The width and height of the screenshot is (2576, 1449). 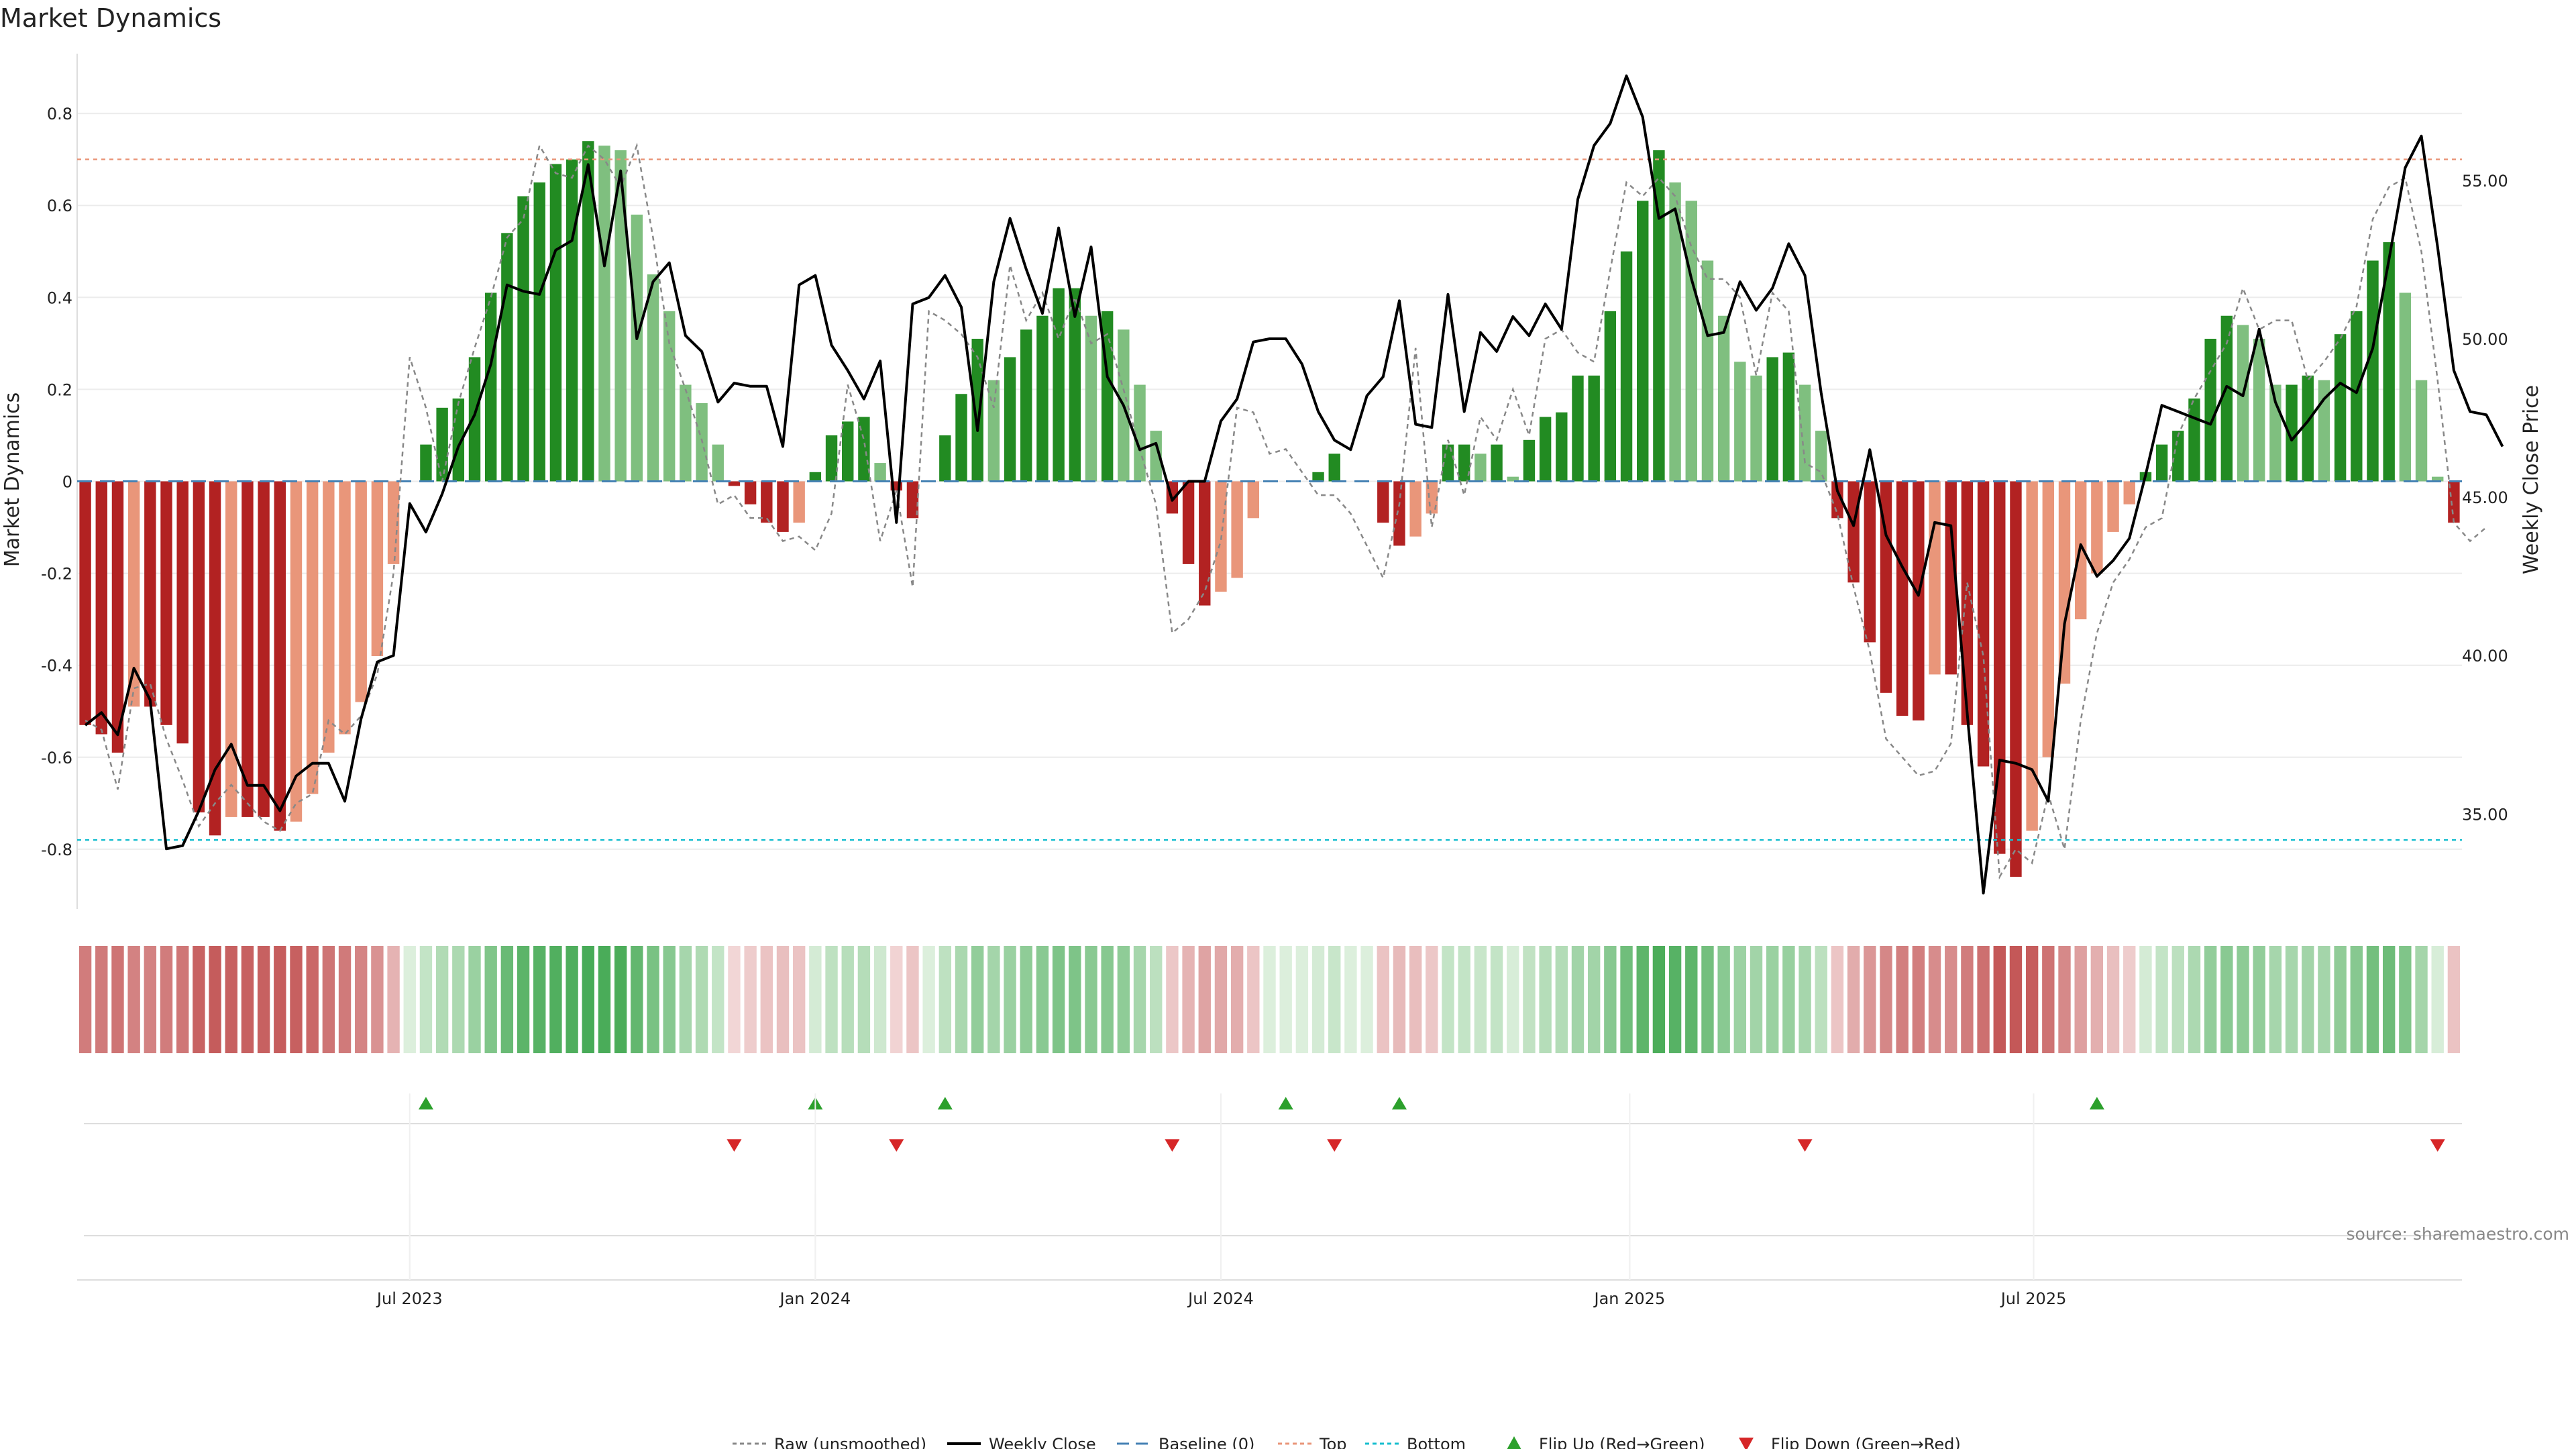 What do you see at coordinates (850, 1442) in the screenshot?
I see `legend-label: Raw (unsmoothed)` at bounding box center [850, 1442].